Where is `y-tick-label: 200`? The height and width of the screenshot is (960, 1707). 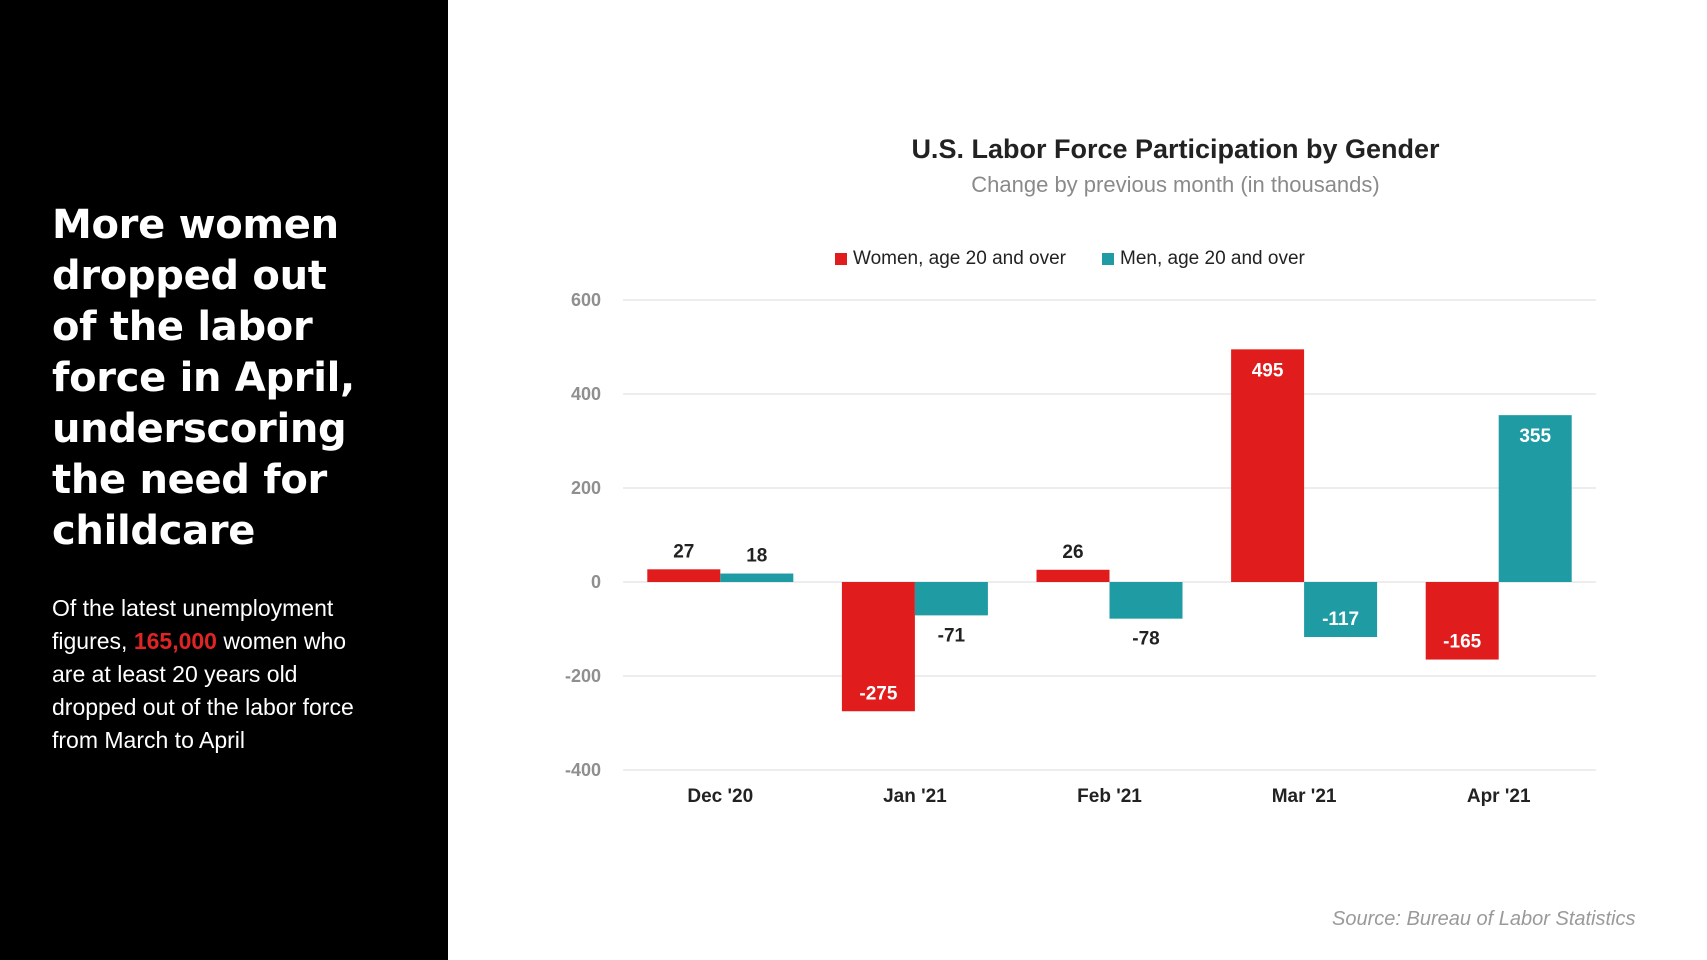
y-tick-label: 200 is located at coordinates (586, 488).